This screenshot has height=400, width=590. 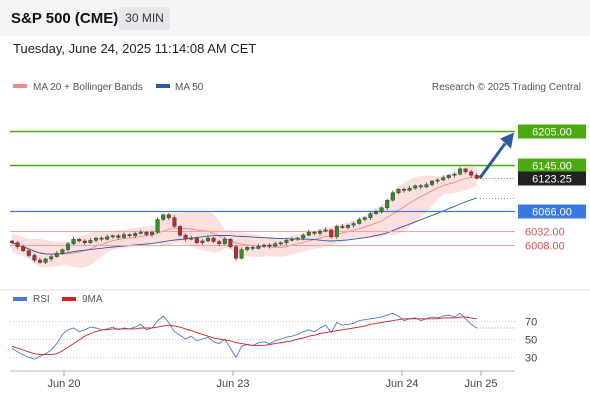 I want to click on ma20-legend-label: MA 20 + Bollinger Bands, so click(x=88, y=87).